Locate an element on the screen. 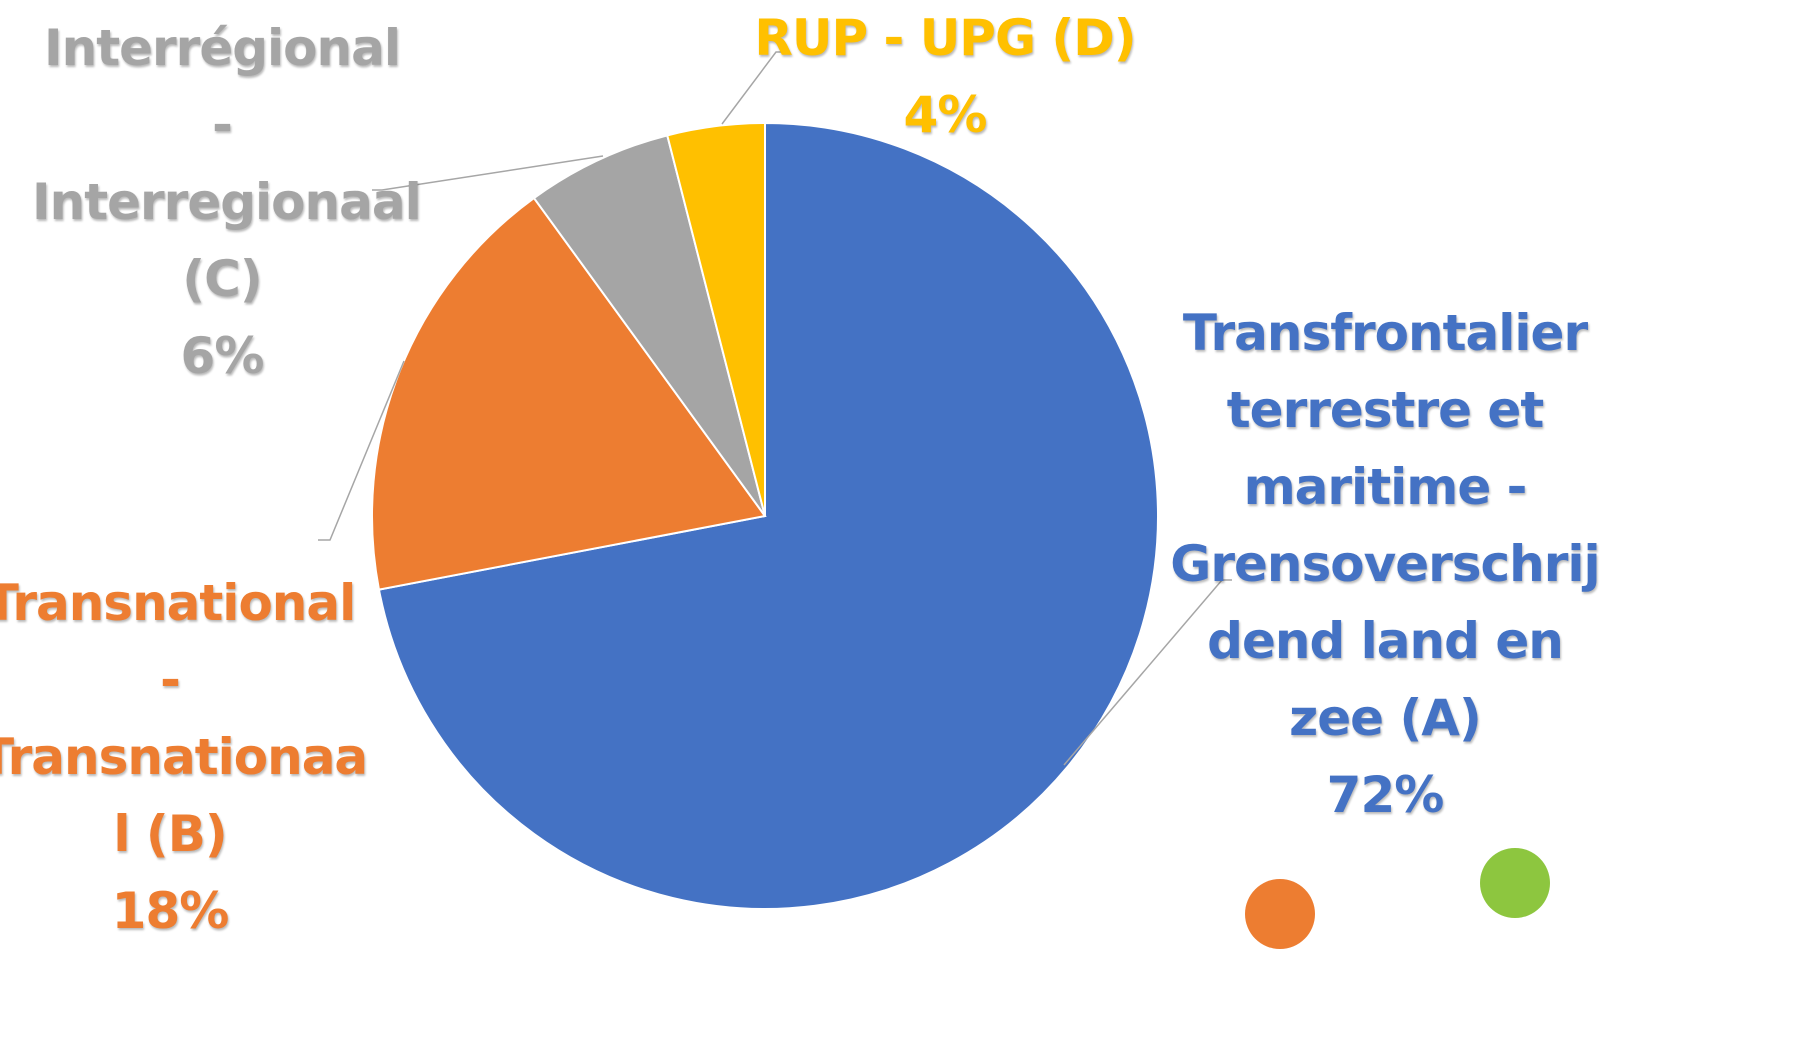 This screenshot has height=1056, width=1815. slice-label-b: Transnational - Transnationaa l (B) 18% is located at coordinates (184, 757).